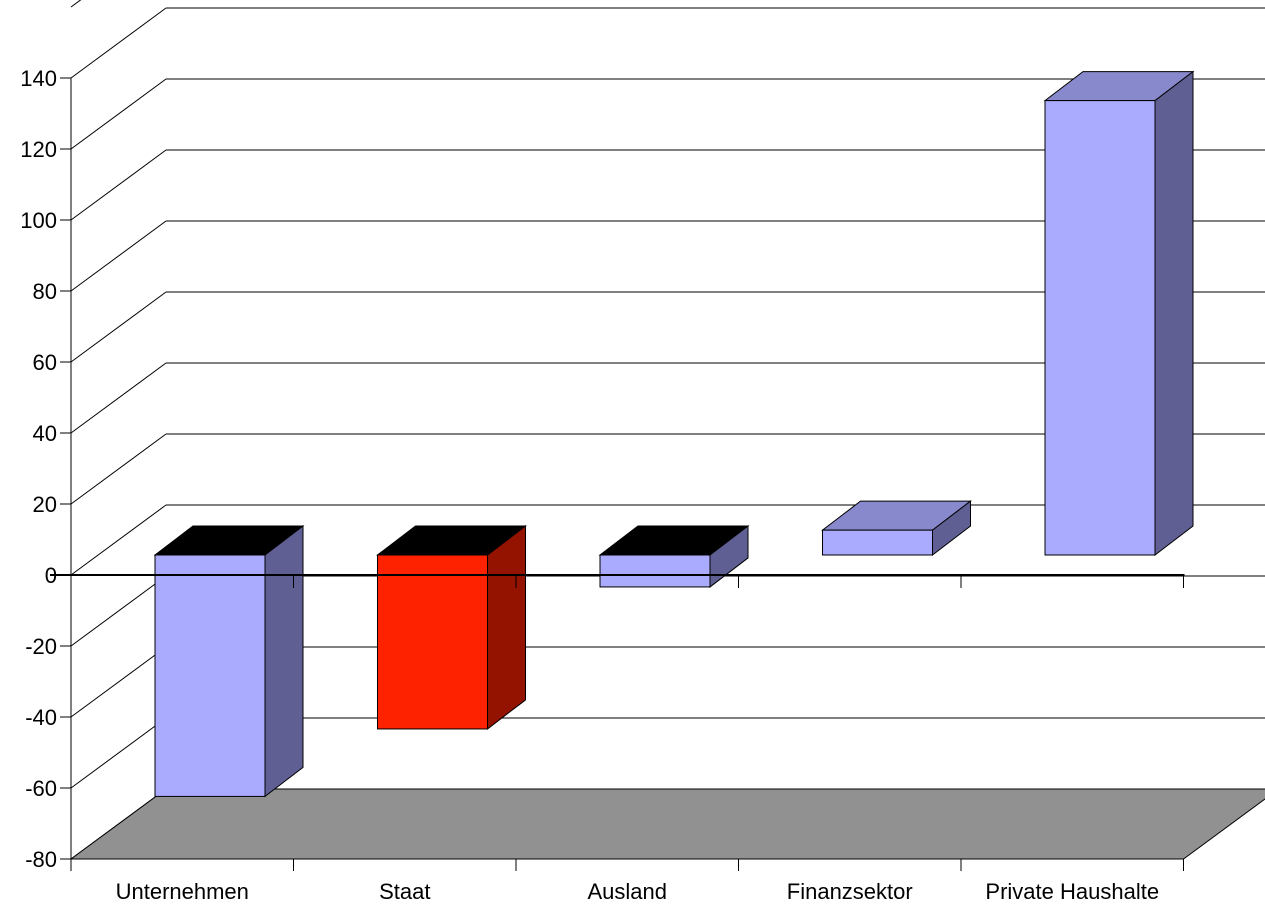  What do you see at coordinates (627, 891) in the screenshot?
I see `x-tick-label: Ausland` at bounding box center [627, 891].